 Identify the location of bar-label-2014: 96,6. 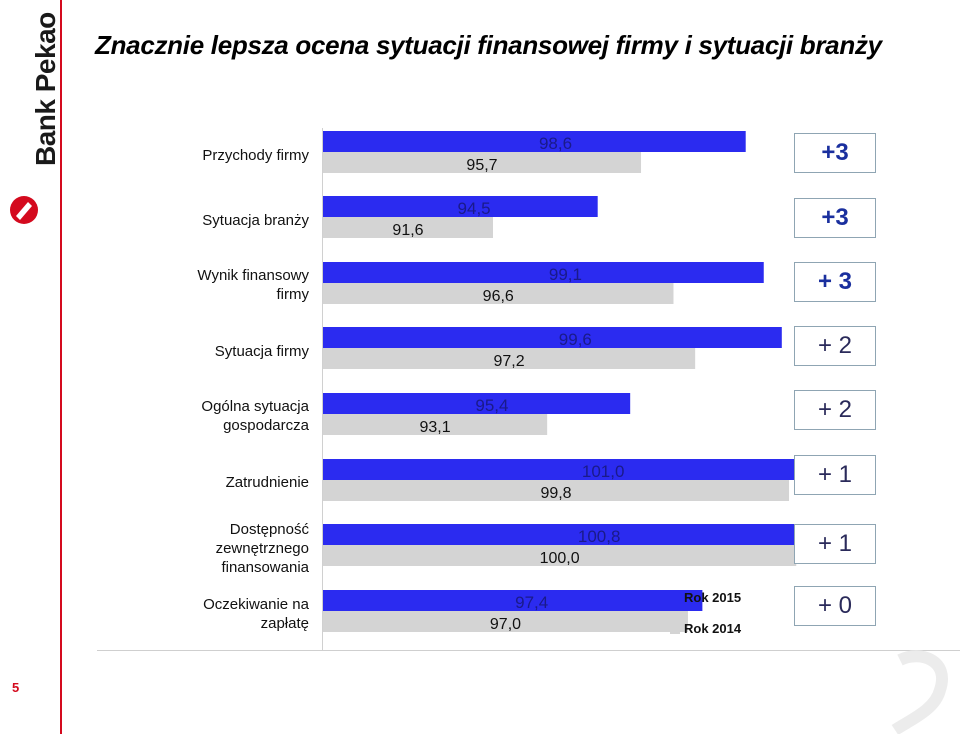
(498, 296).